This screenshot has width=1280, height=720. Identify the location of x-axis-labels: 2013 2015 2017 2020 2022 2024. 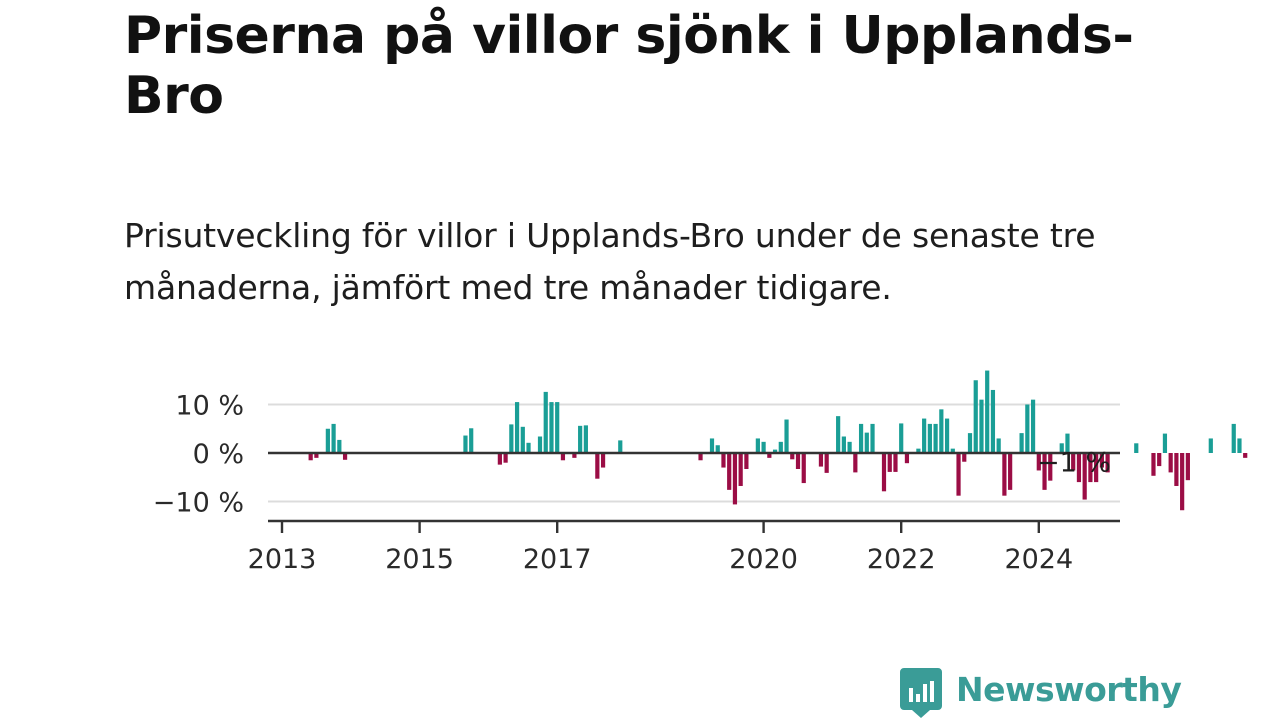
(661, 559).